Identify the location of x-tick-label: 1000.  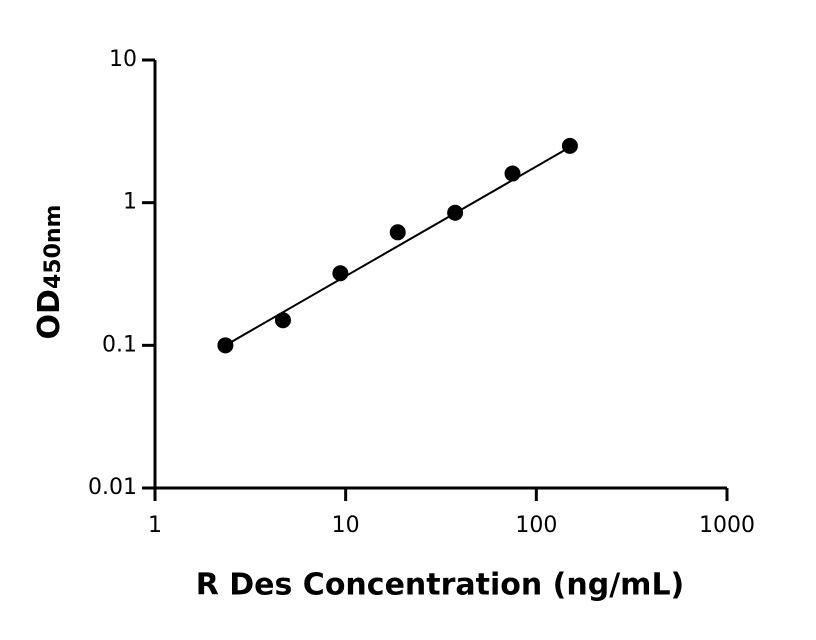
(727, 525).